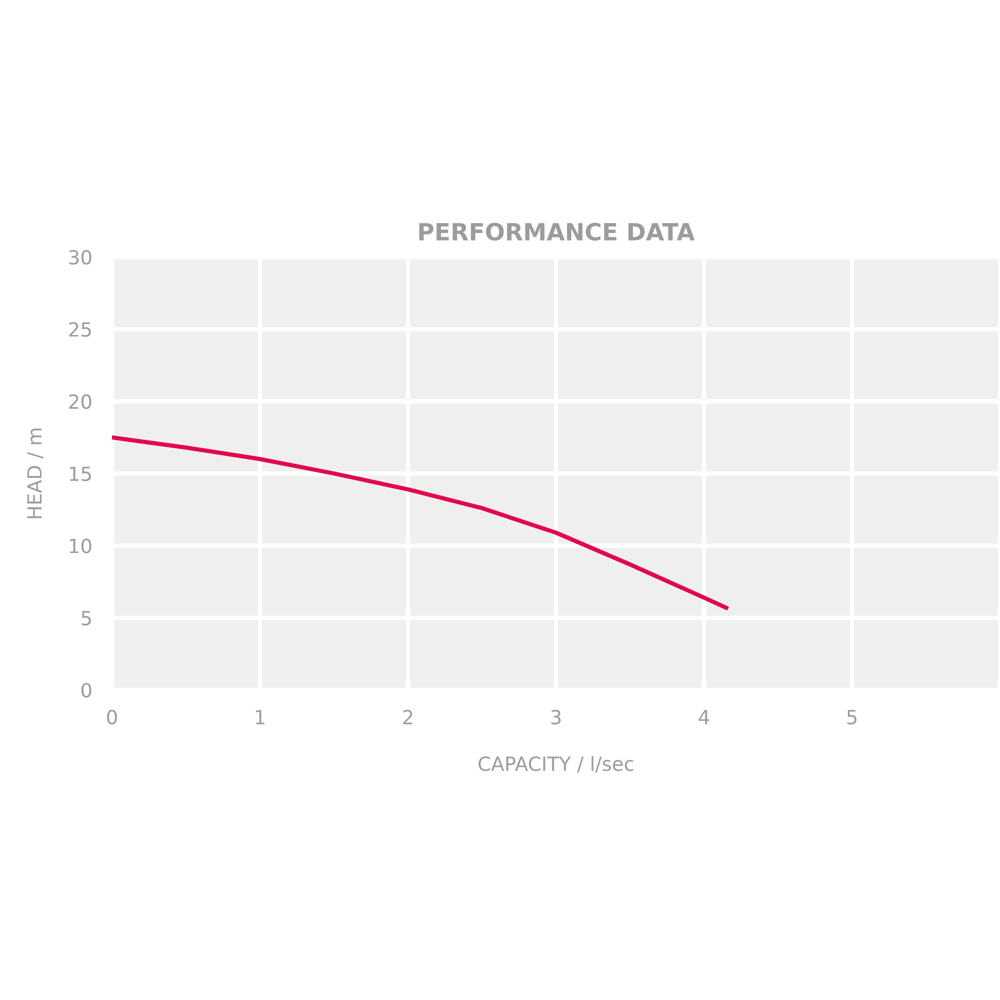 Image resolution: width=1000 pixels, height=1000 pixels. Describe the element at coordinates (80, 257) in the screenshot. I see `y-tick-label: 30` at that location.